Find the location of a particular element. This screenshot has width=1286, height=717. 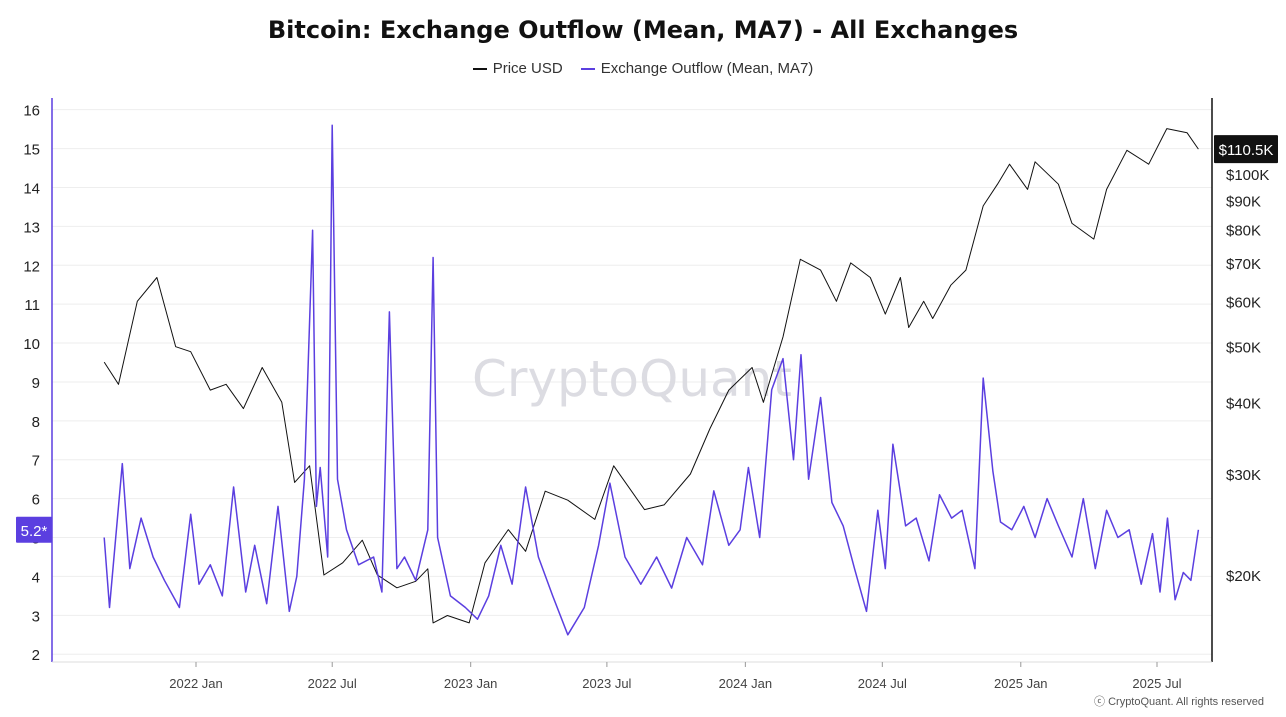

right-tick-label: $60K is located at coordinates (1243, 302).